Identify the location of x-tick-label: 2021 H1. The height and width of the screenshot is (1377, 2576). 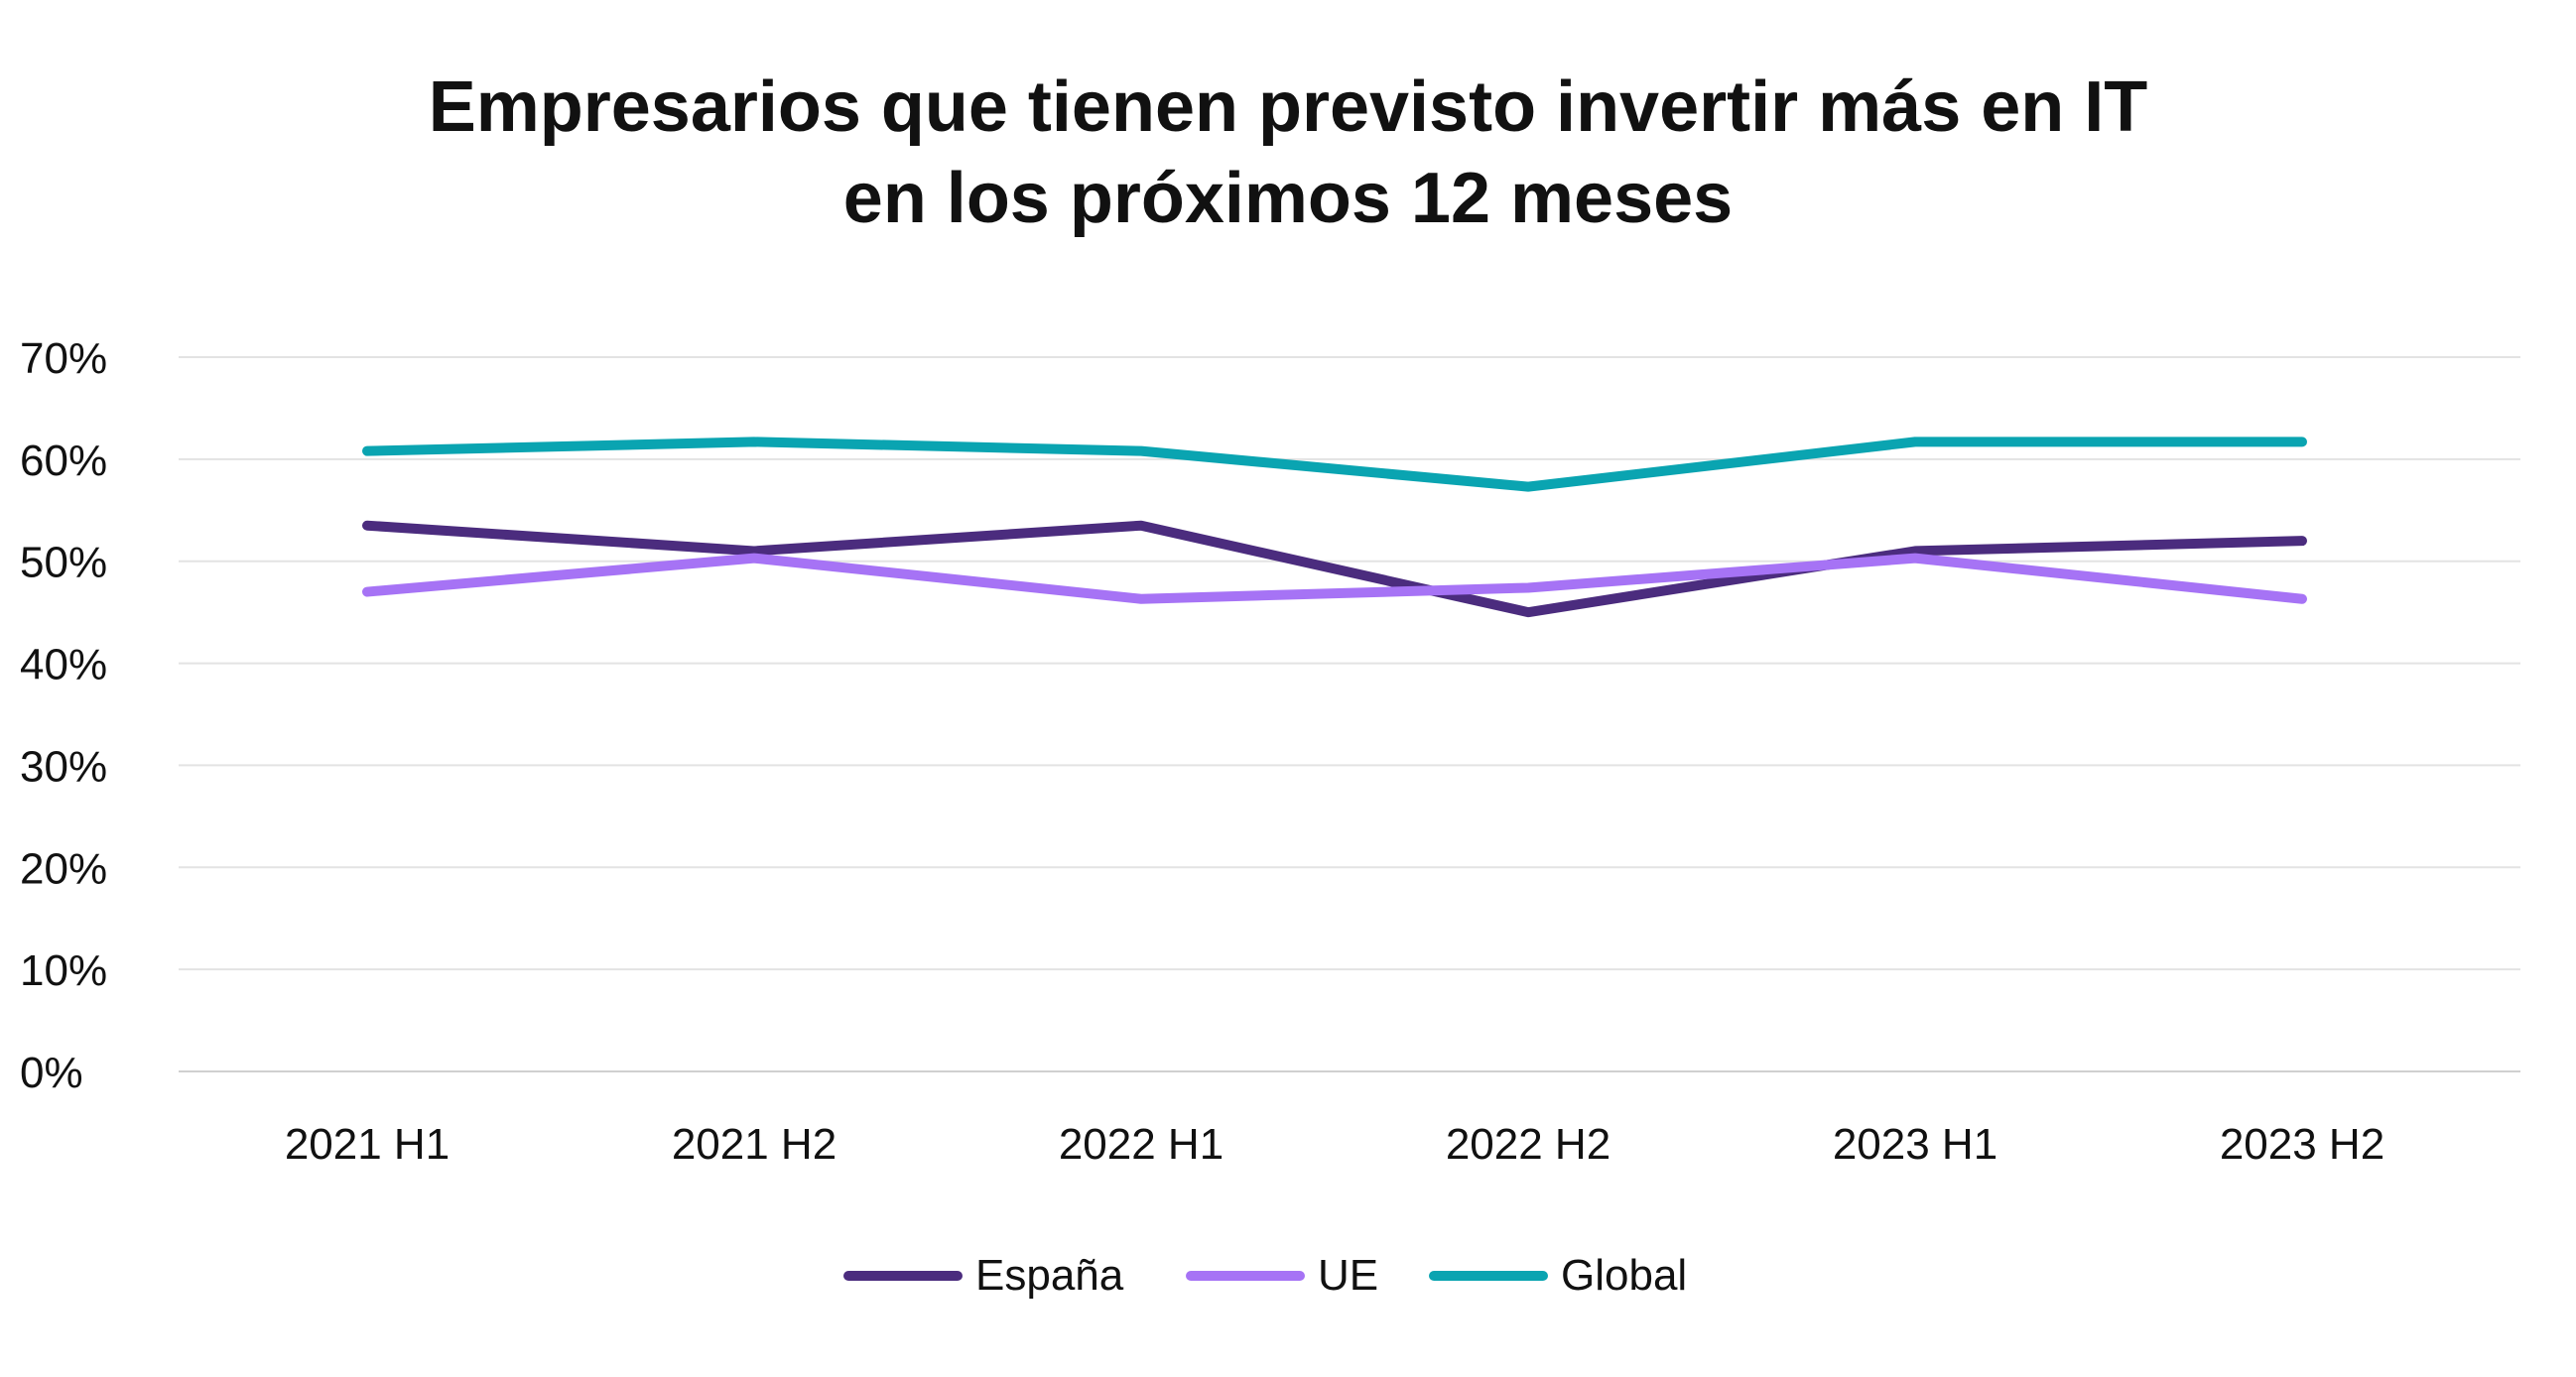
(368, 1144).